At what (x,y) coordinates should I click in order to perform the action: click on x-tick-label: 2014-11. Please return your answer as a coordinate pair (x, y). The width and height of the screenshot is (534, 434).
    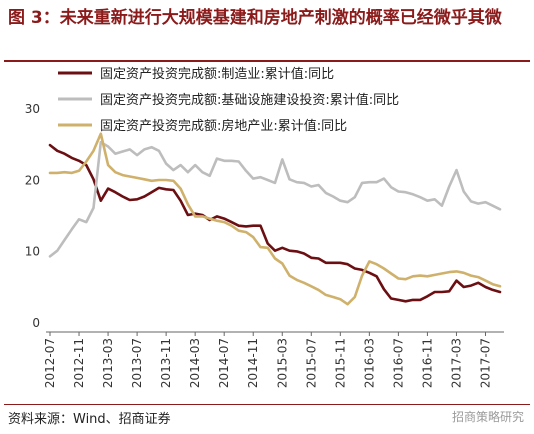
    Looking at the image, I should click on (253, 363).